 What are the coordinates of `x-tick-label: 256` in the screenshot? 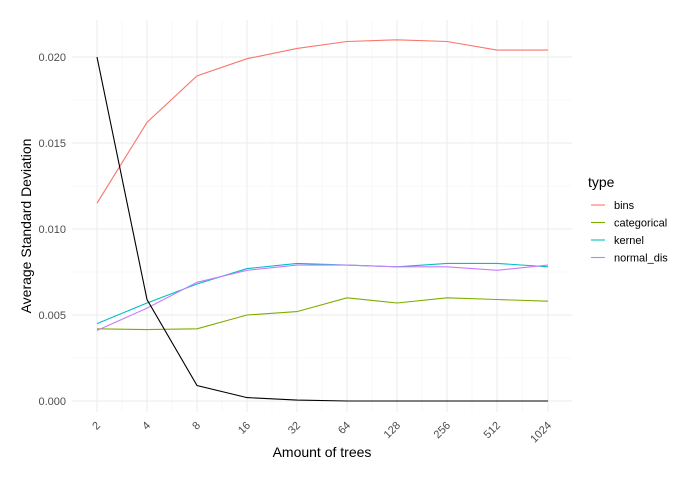 It's located at (442, 430).